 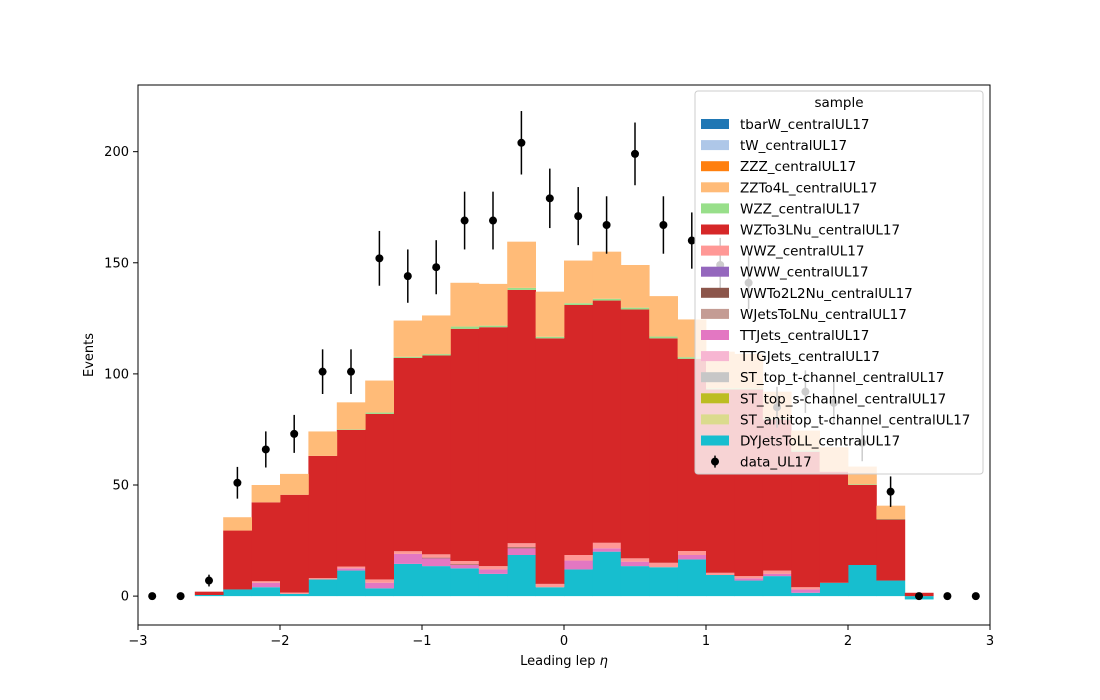 What do you see at coordinates (604, 661) in the screenshot?
I see `x-axis-label-symbol: η` at bounding box center [604, 661].